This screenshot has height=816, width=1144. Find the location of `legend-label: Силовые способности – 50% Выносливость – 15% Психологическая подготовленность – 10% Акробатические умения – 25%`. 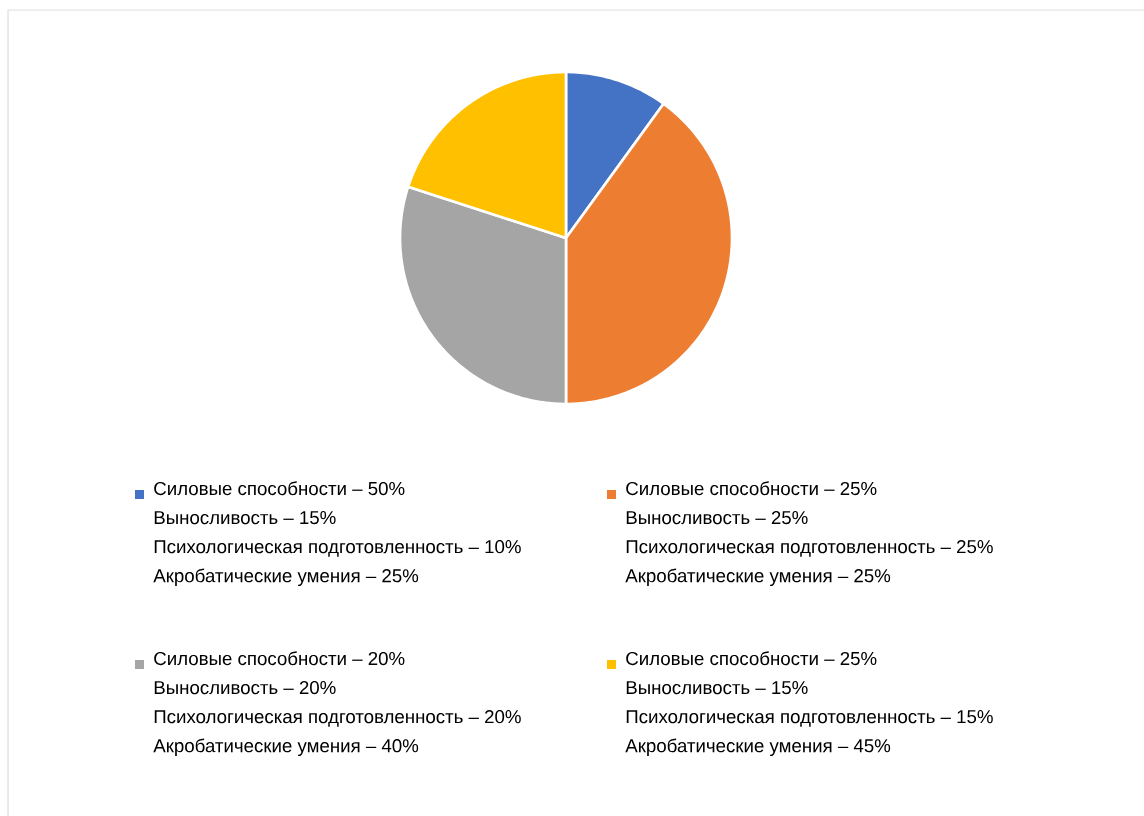

legend-label: Силовые способности – 50% Выносливость – 15% Психологическая подготовленность – 10% Акробатические умения – 25% is located at coordinates (337, 534).